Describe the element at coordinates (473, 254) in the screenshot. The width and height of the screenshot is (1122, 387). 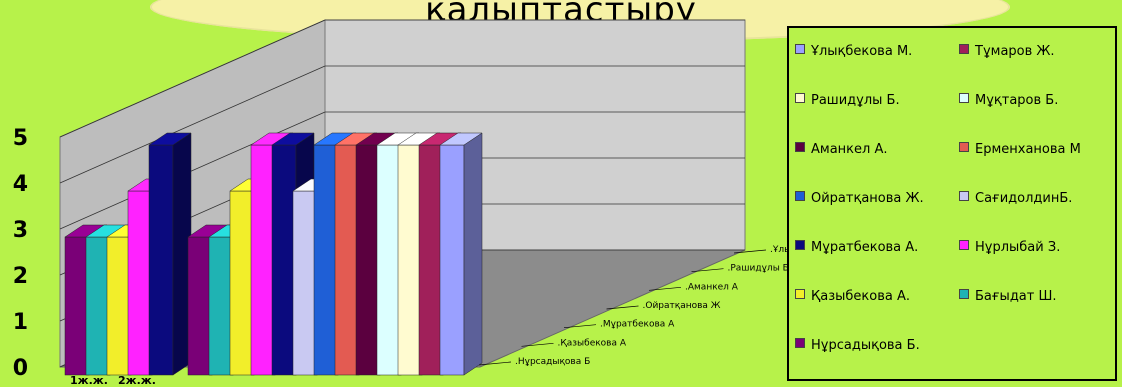
I see `bar-side` at that location.